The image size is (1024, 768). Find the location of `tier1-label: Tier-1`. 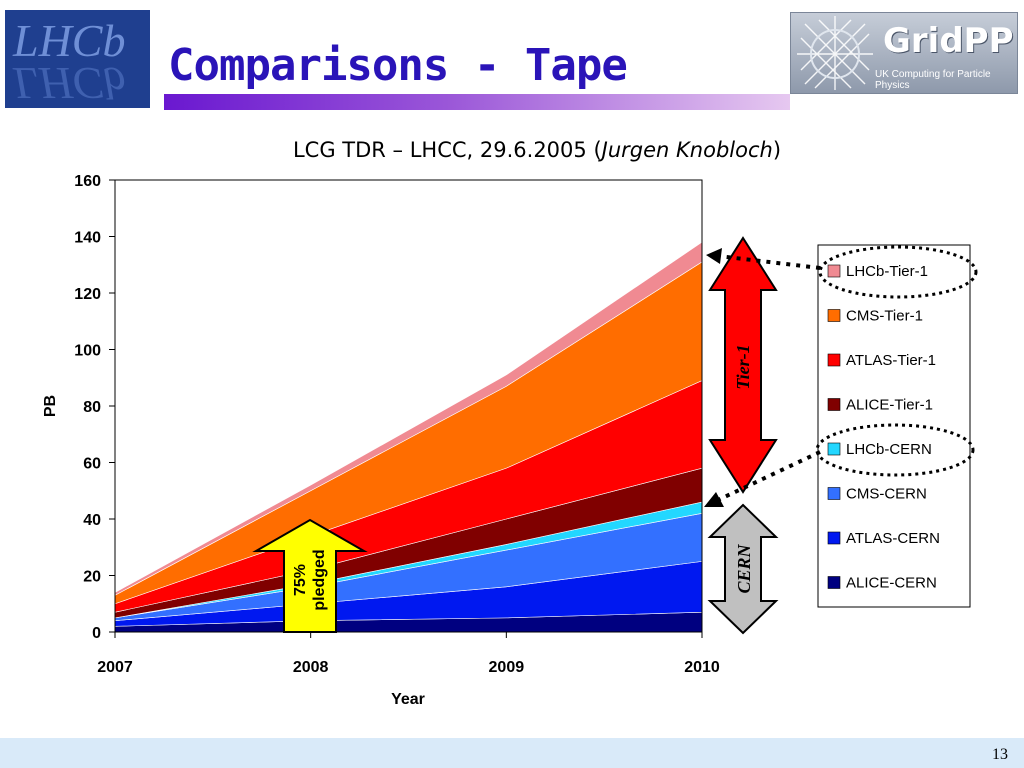

tier1-label: Tier-1 is located at coordinates (743, 366).